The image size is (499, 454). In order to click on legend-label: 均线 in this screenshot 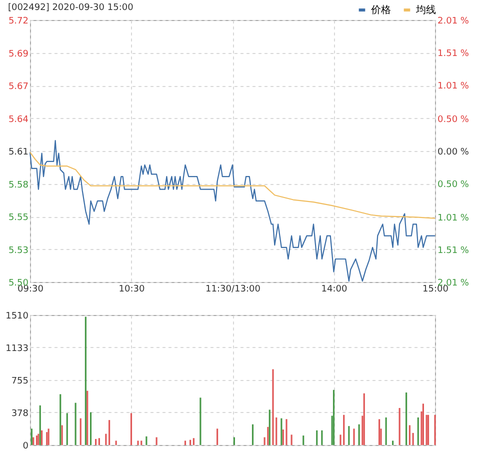, I will do `click(425, 10)`.